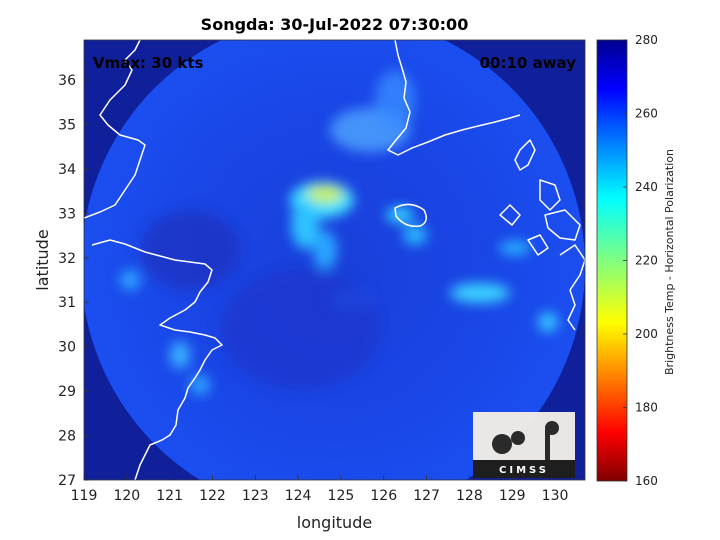 This screenshot has width=720, height=540. Describe the element at coordinates (646, 334) in the screenshot. I see `colorbar-tick-label: 200` at that location.